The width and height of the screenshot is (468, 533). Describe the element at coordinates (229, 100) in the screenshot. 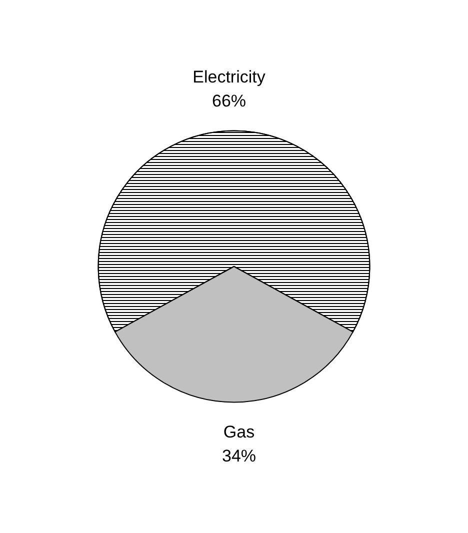

I see `data-label: 66%` at that location.